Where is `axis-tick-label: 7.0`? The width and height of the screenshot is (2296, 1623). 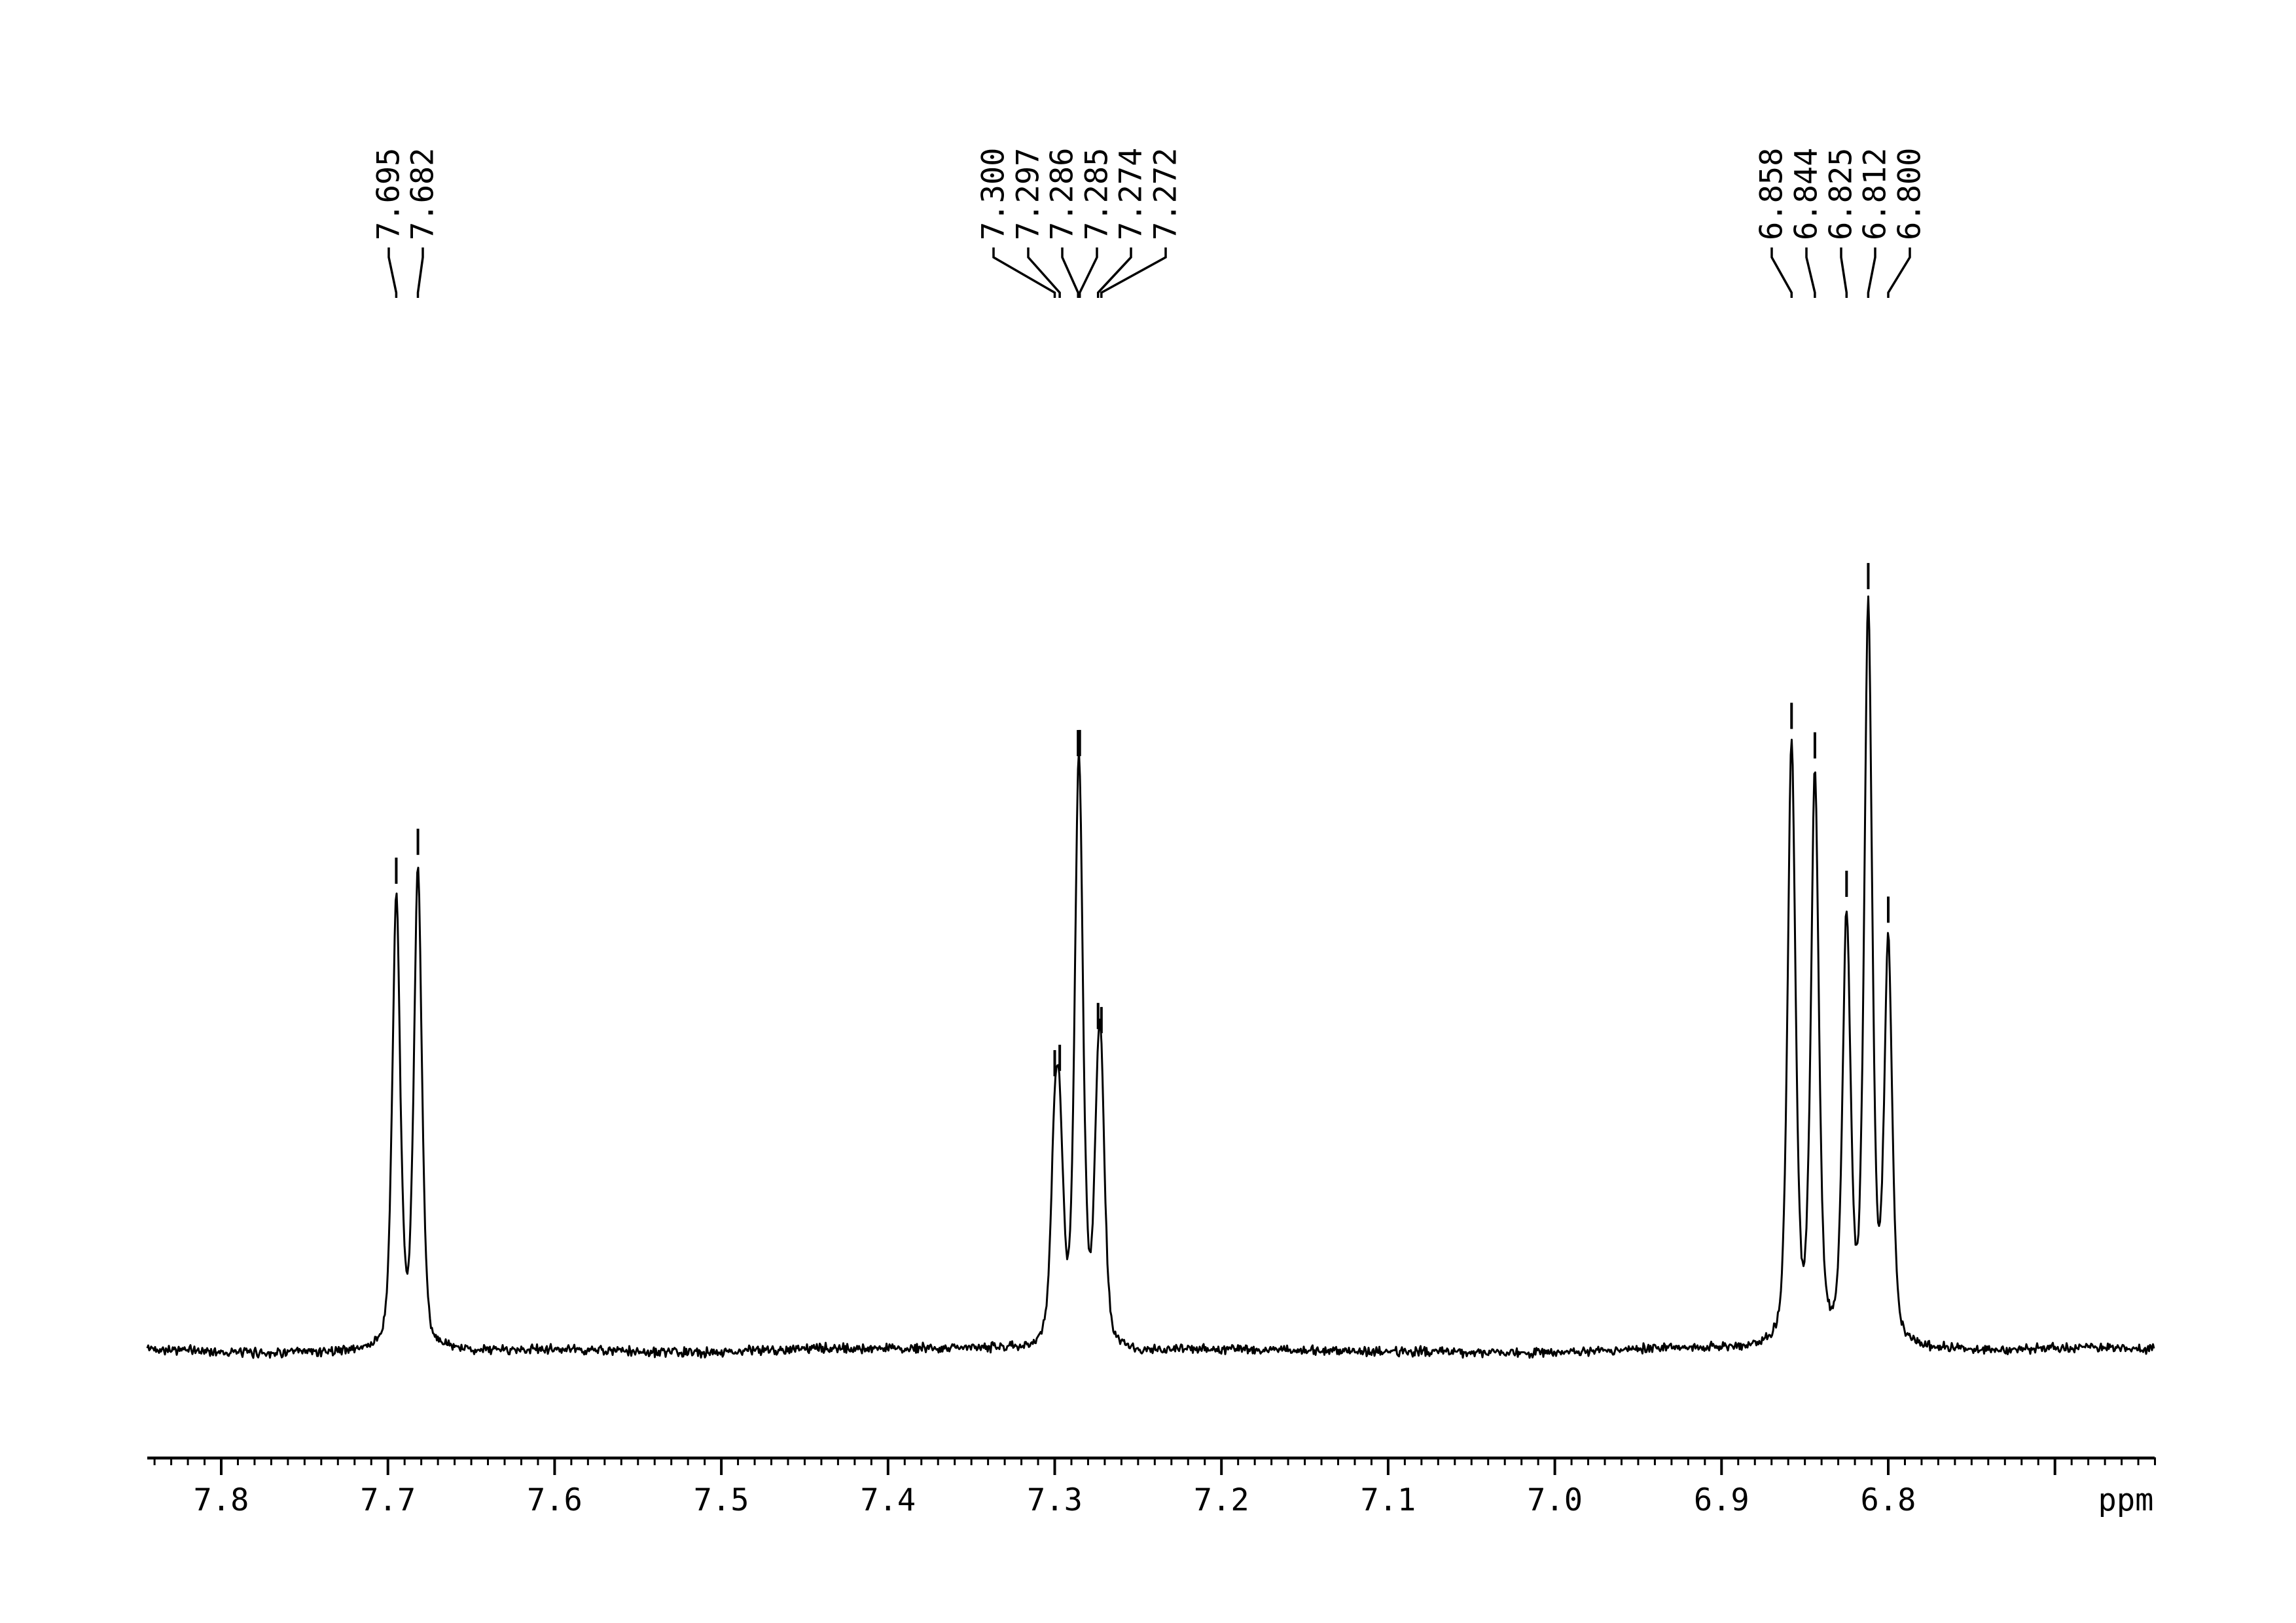
axis-tick-label: 7.0 is located at coordinates (1555, 1500).